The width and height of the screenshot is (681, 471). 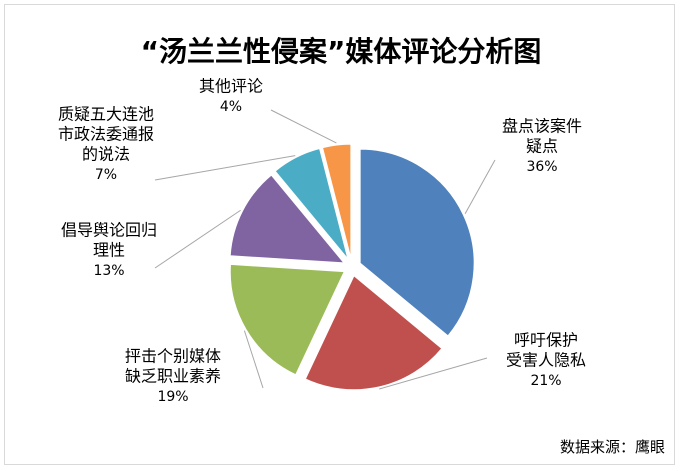 I want to click on slice-category-label: 疑点, so click(x=542, y=146).